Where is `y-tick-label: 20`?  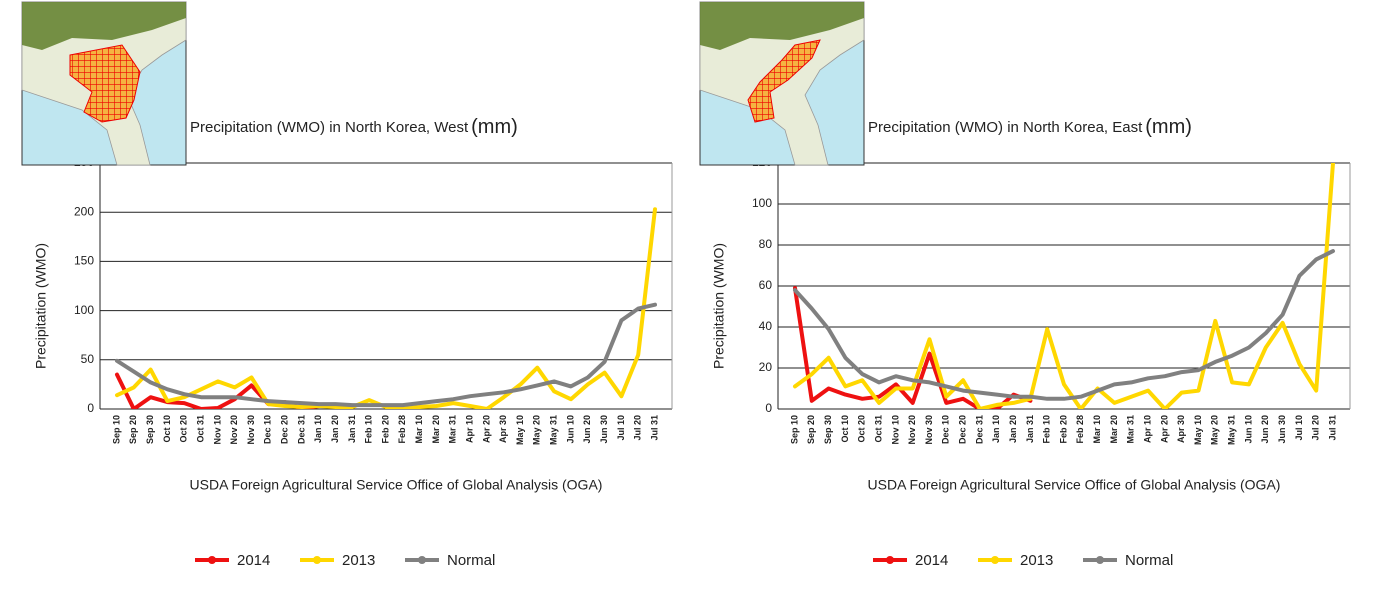
y-tick-label: 20 is located at coordinates (766, 367).